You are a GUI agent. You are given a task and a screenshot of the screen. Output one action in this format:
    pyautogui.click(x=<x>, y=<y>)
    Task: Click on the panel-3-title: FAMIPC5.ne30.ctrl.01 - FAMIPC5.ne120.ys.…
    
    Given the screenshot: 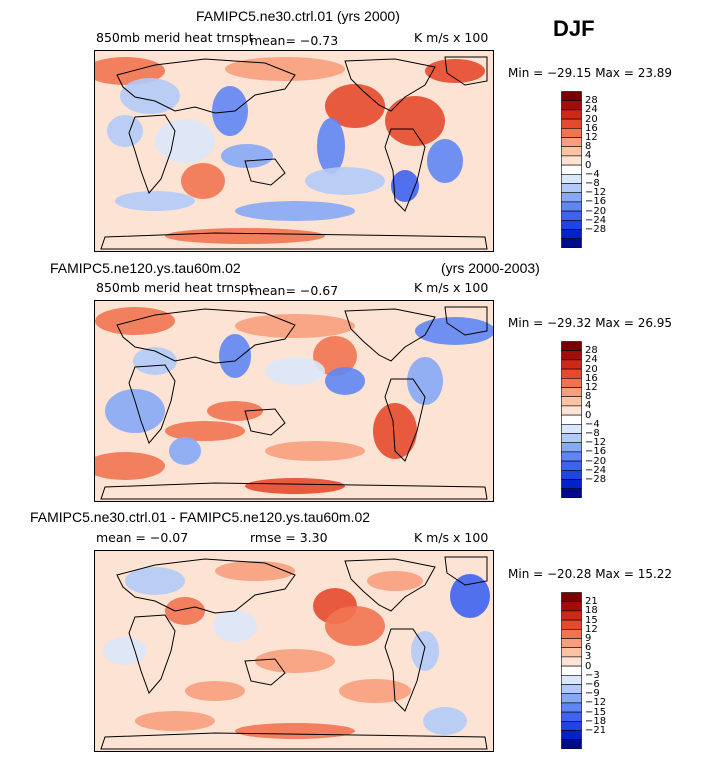 What is the action you would take?
    pyautogui.click(x=200, y=517)
    